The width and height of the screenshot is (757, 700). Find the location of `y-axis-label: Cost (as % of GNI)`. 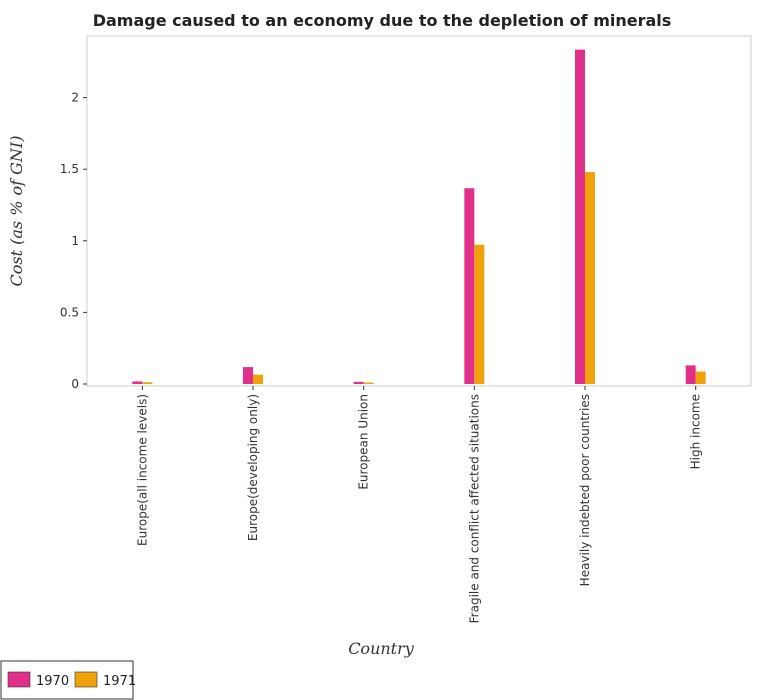

y-axis-label: Cost (as % of GNI) is located at coordinates (16, 211).